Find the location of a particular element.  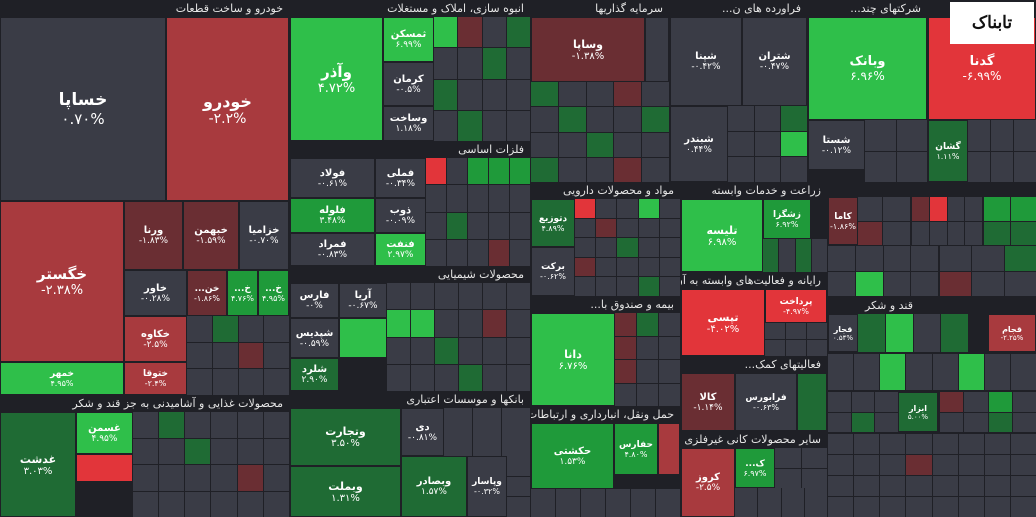

tile-shetran: شتران -۰.۴۷% is located at coordinates (774, 61).